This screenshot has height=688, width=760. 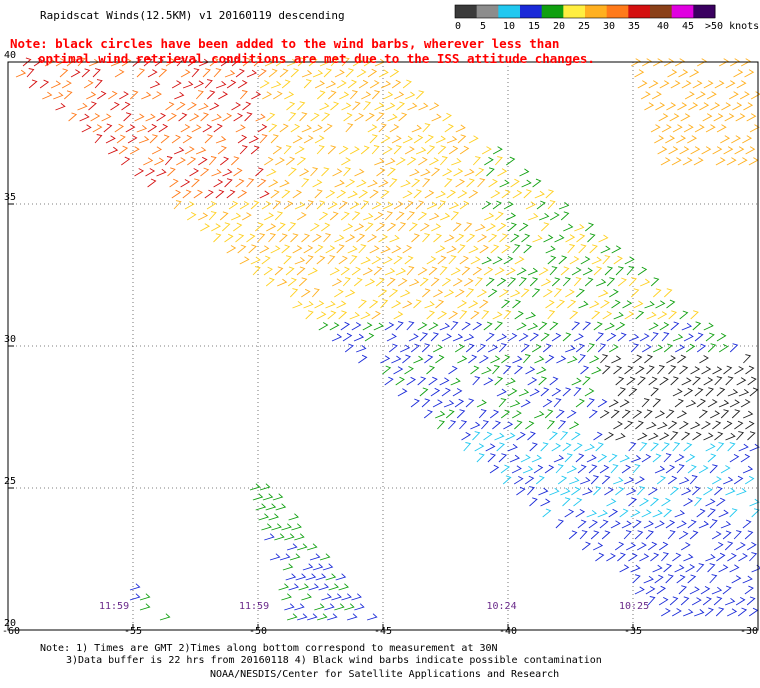 I want to click on color-legend-bar, so click(x=585, y=11).